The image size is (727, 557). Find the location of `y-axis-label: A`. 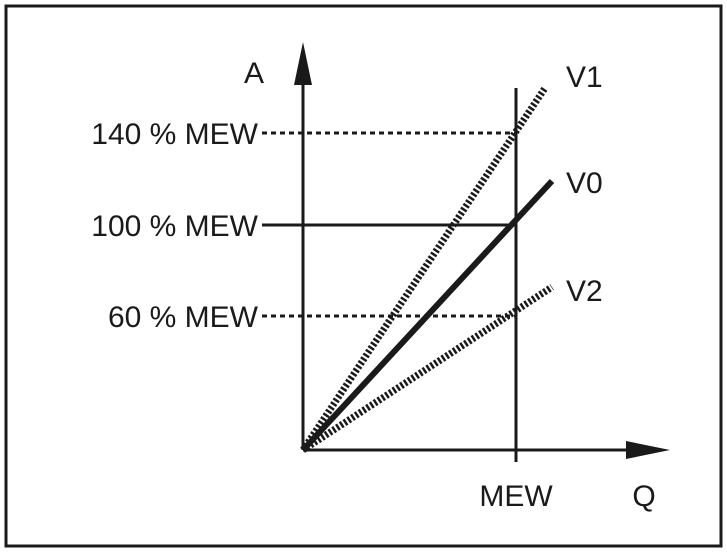

y-axis-label: A is located at coordinates (254, 73).